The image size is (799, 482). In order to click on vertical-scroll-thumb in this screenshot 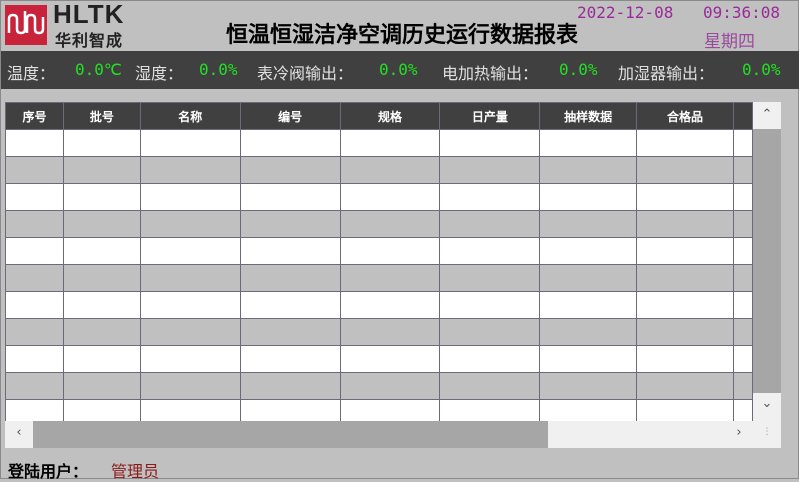, I will do `click(767, 261)`.